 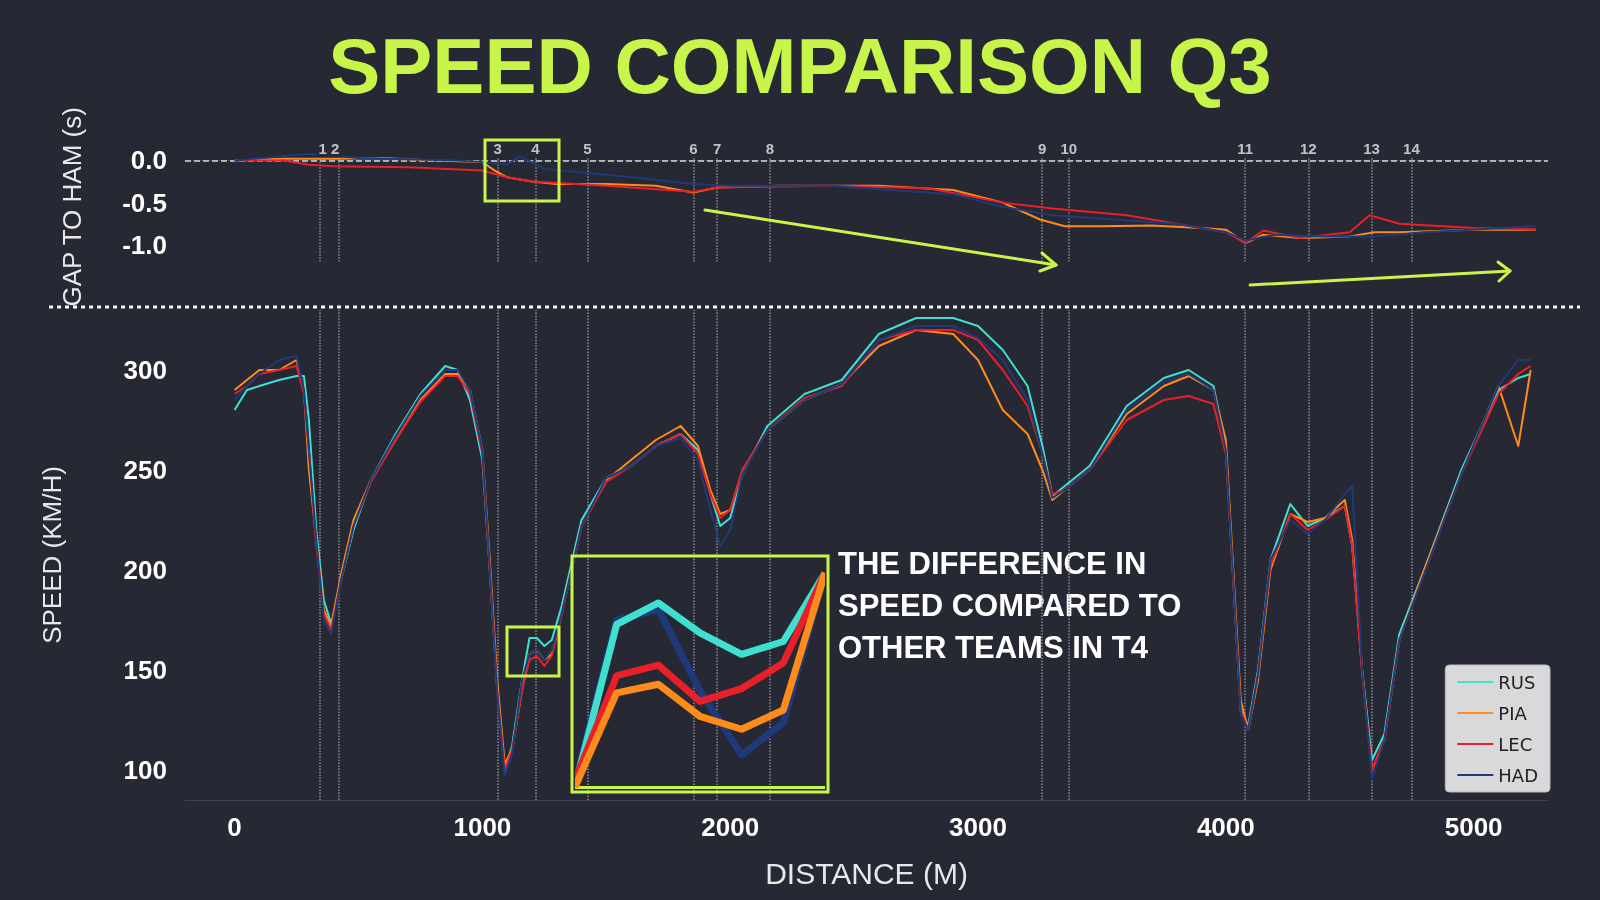 What do you see at coordinates (978, 827) in the screenshot?
I see `x-tick-label: 3000` at bounding box center [978, 827].